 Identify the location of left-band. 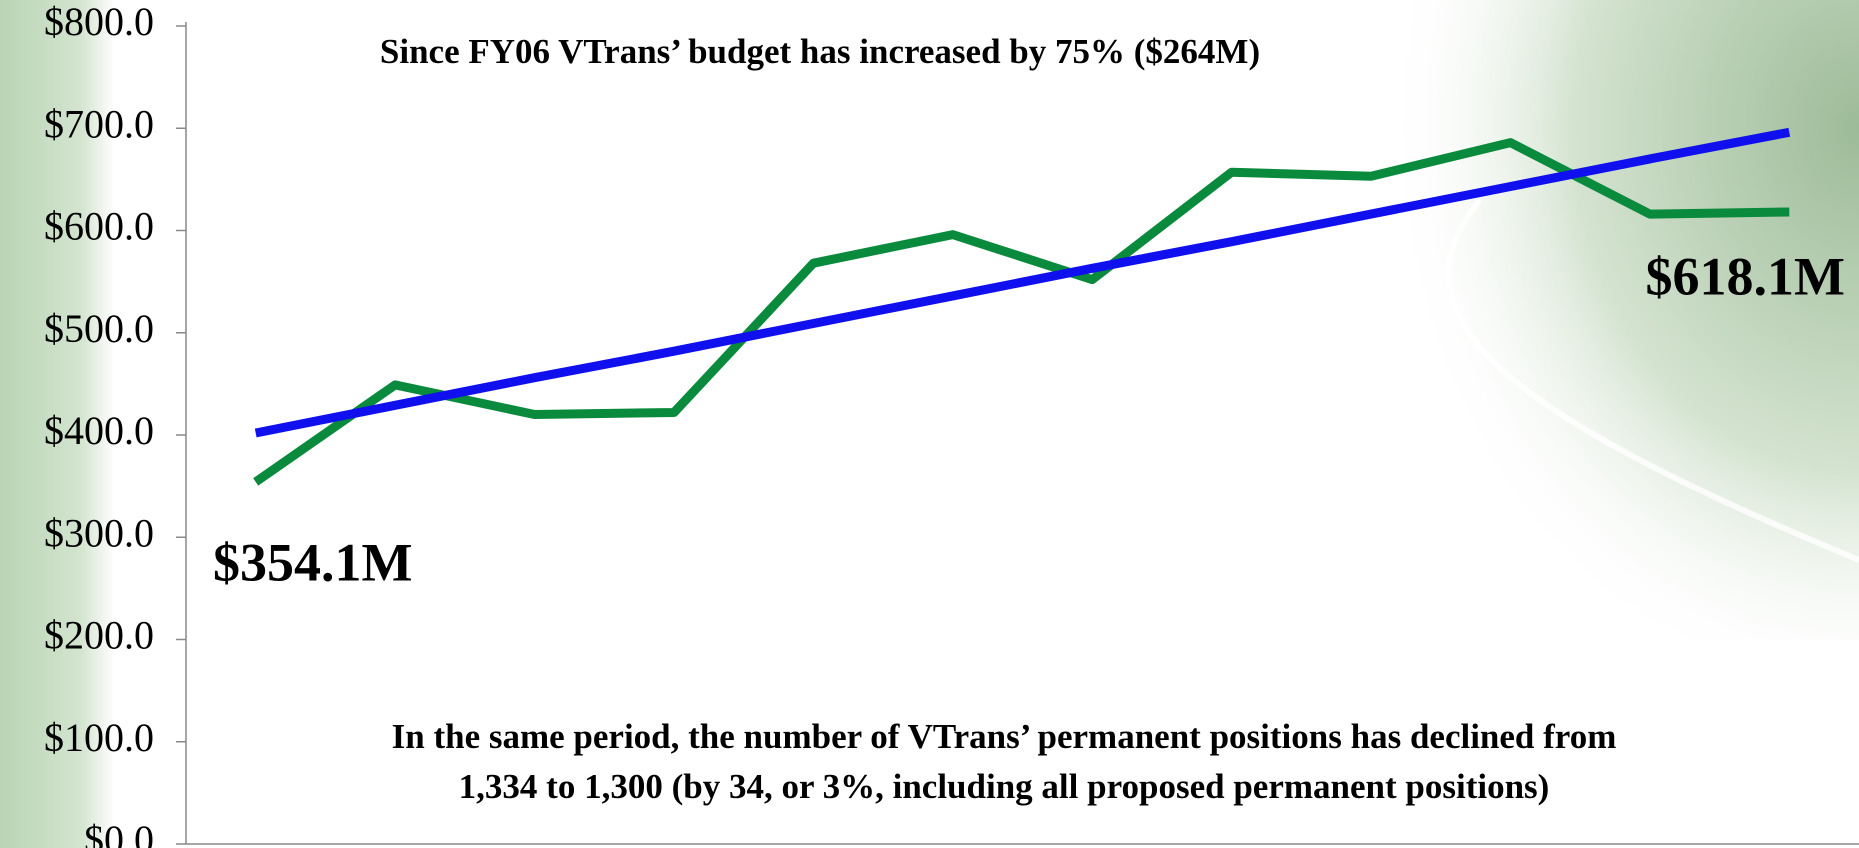
(57, 424).